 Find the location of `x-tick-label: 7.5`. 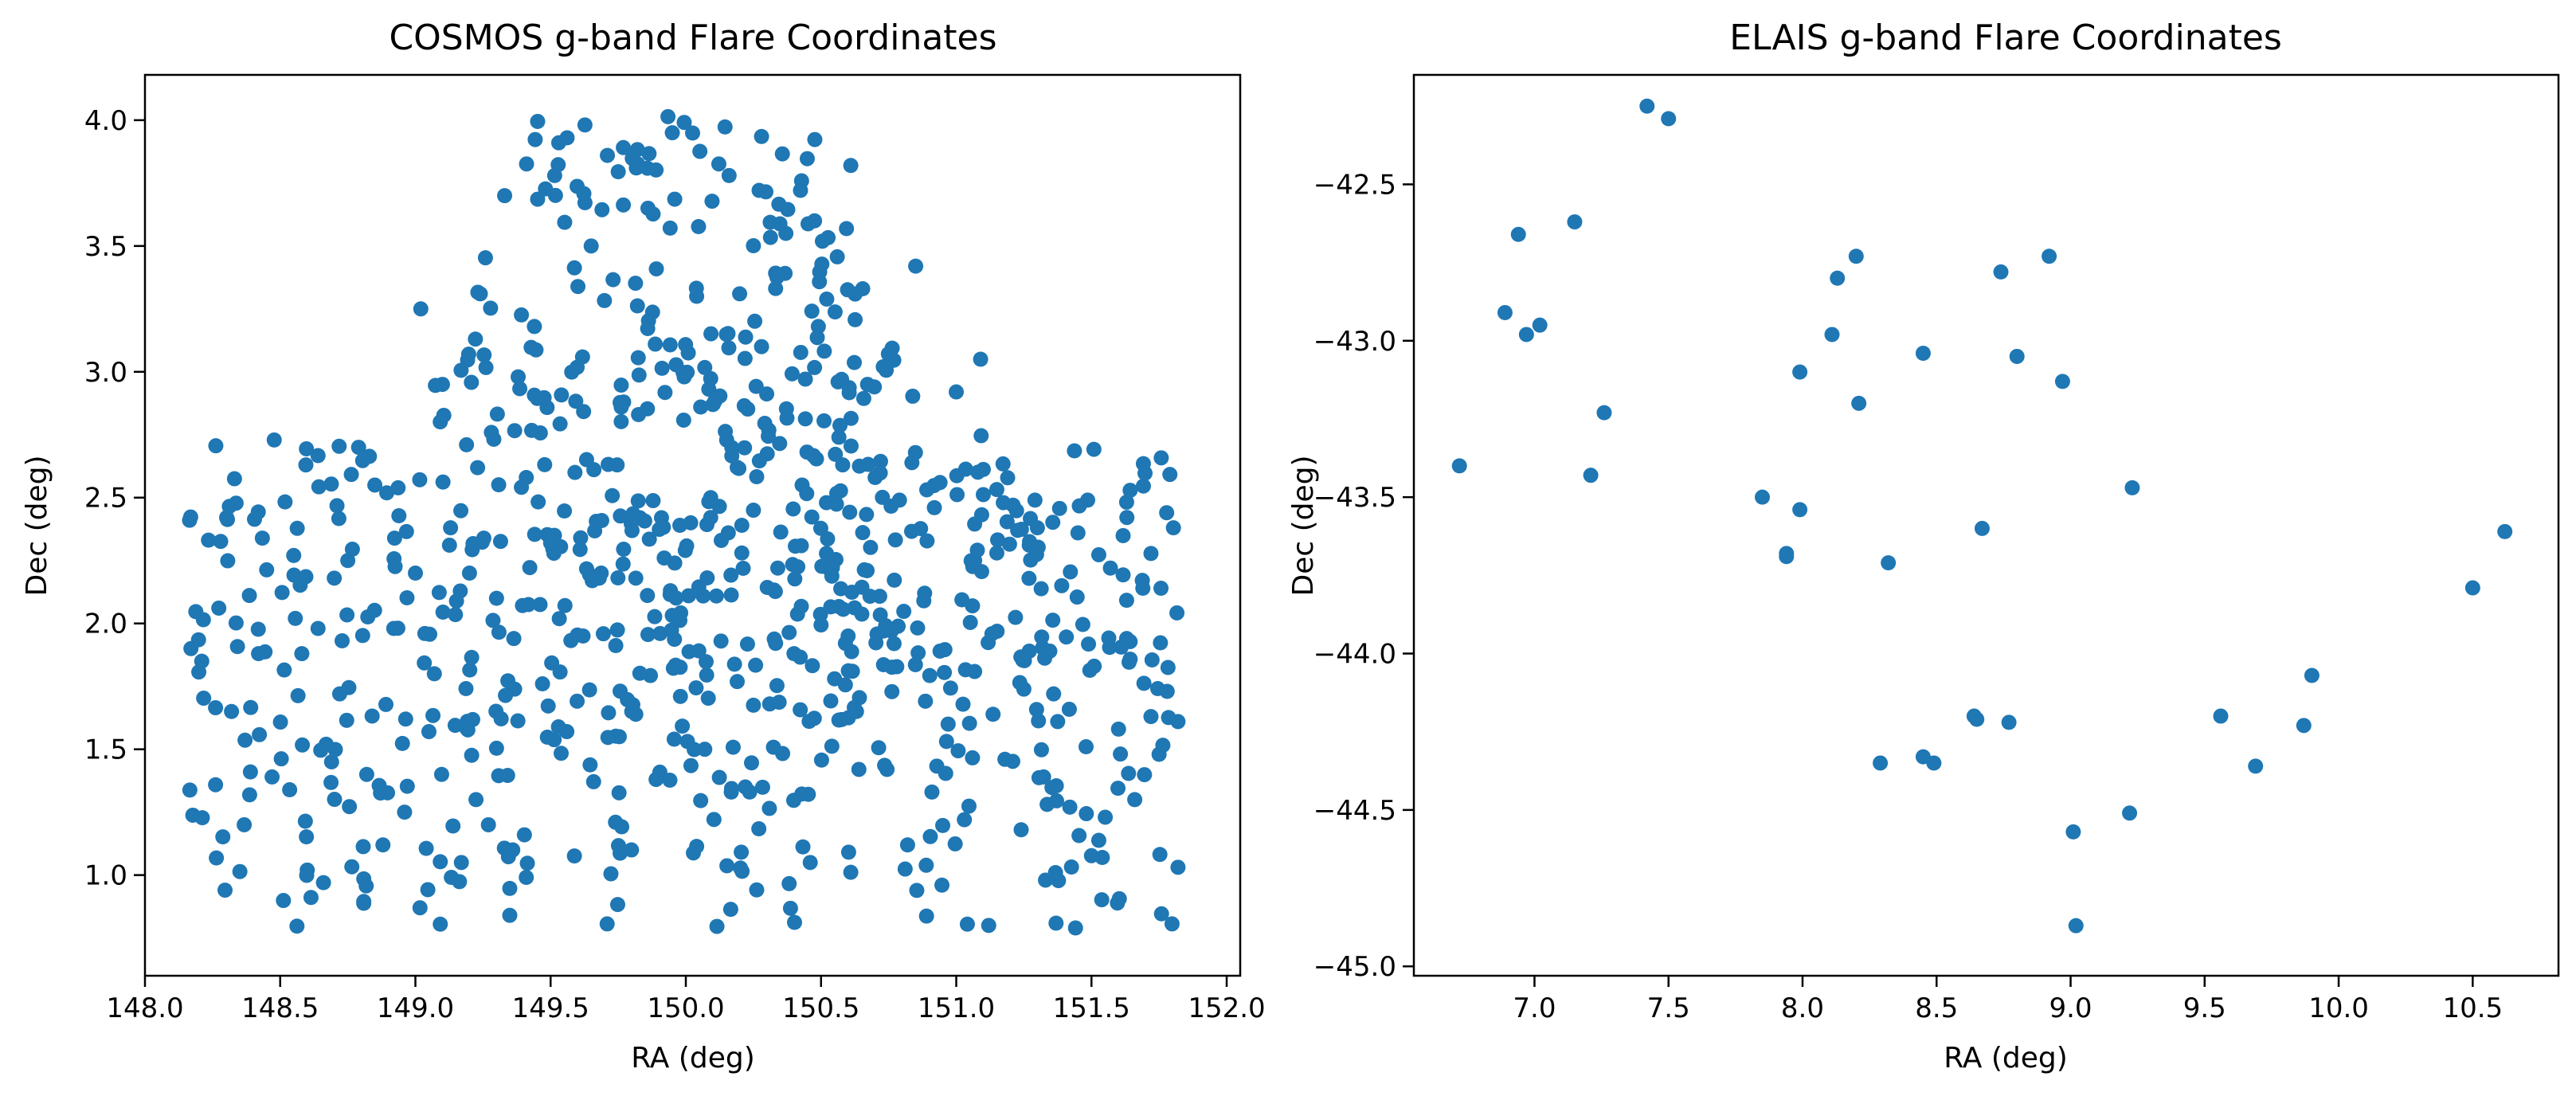

x-tick-label: 7.5 is located at coordinates (1668, 1008).